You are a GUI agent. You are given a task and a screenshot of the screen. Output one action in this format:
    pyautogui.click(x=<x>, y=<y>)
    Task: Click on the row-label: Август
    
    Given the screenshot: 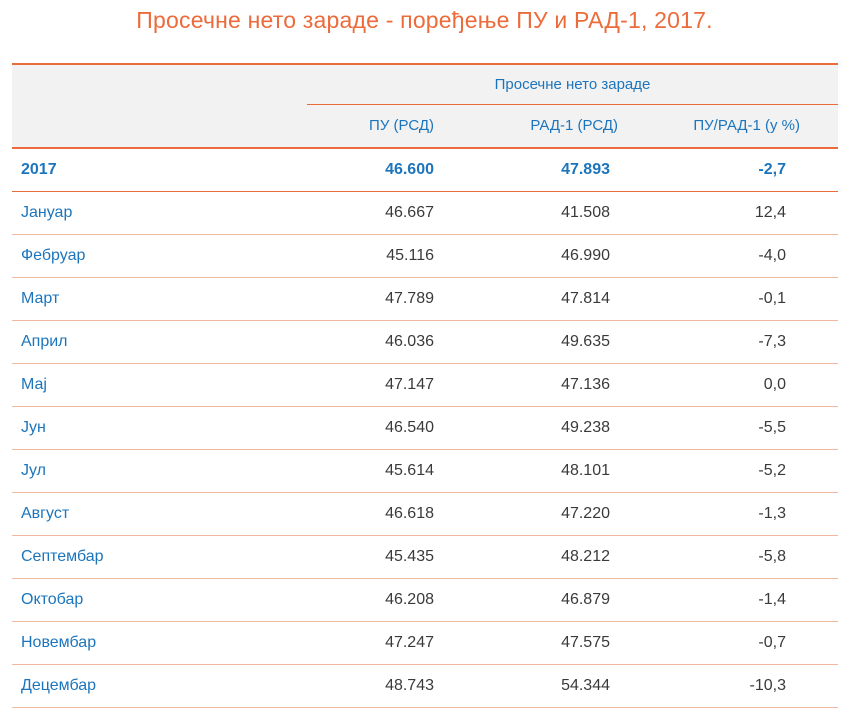 What is the action you would take?
    pyautogui.click(x=45, y=513)
    